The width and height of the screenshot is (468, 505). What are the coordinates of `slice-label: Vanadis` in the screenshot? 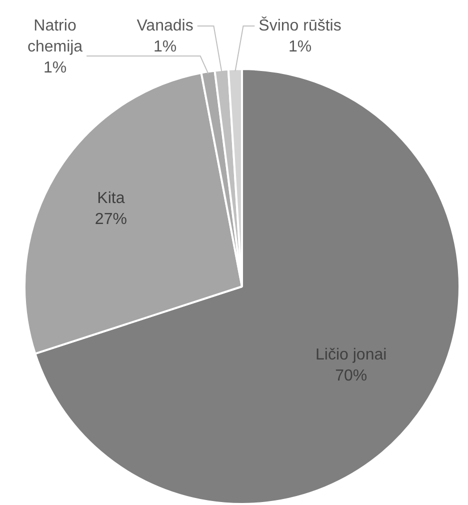 It's located at (165, 25).